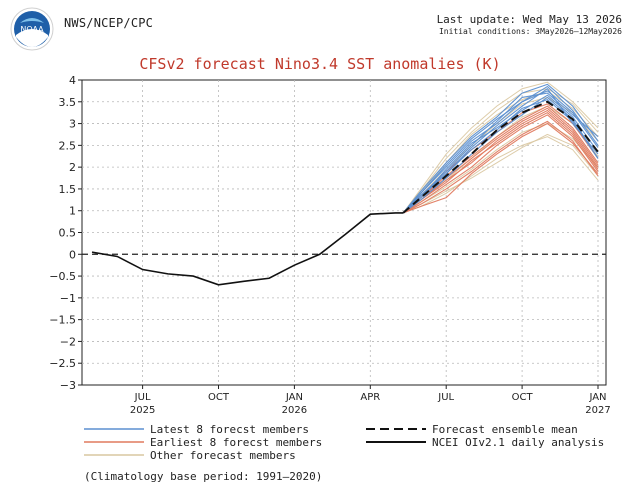 This screenshot has width=640, height=489. What do you see at coordinates (68, 341) in the screenshot?
I see `y-tick-label: −2` at bounding box center [68, 341].